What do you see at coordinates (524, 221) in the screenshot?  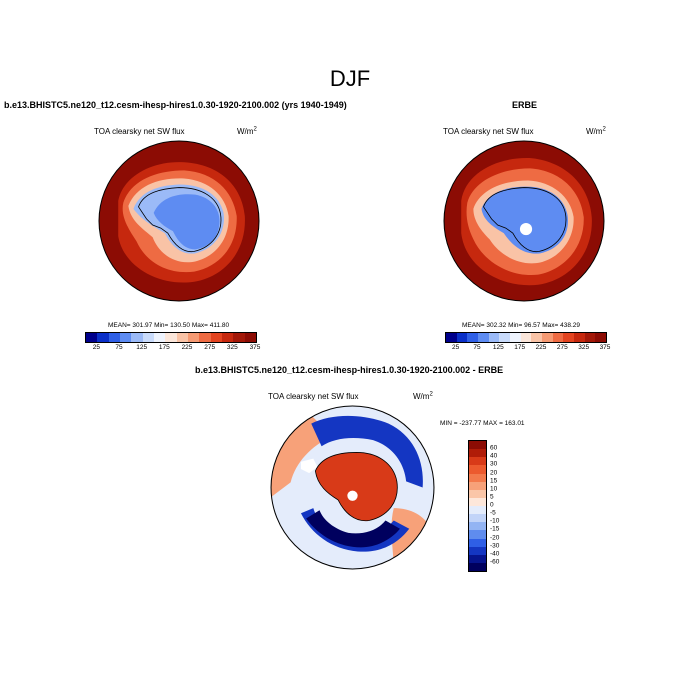 I see `panel2-polar-map` at bounding box center [524, 221].